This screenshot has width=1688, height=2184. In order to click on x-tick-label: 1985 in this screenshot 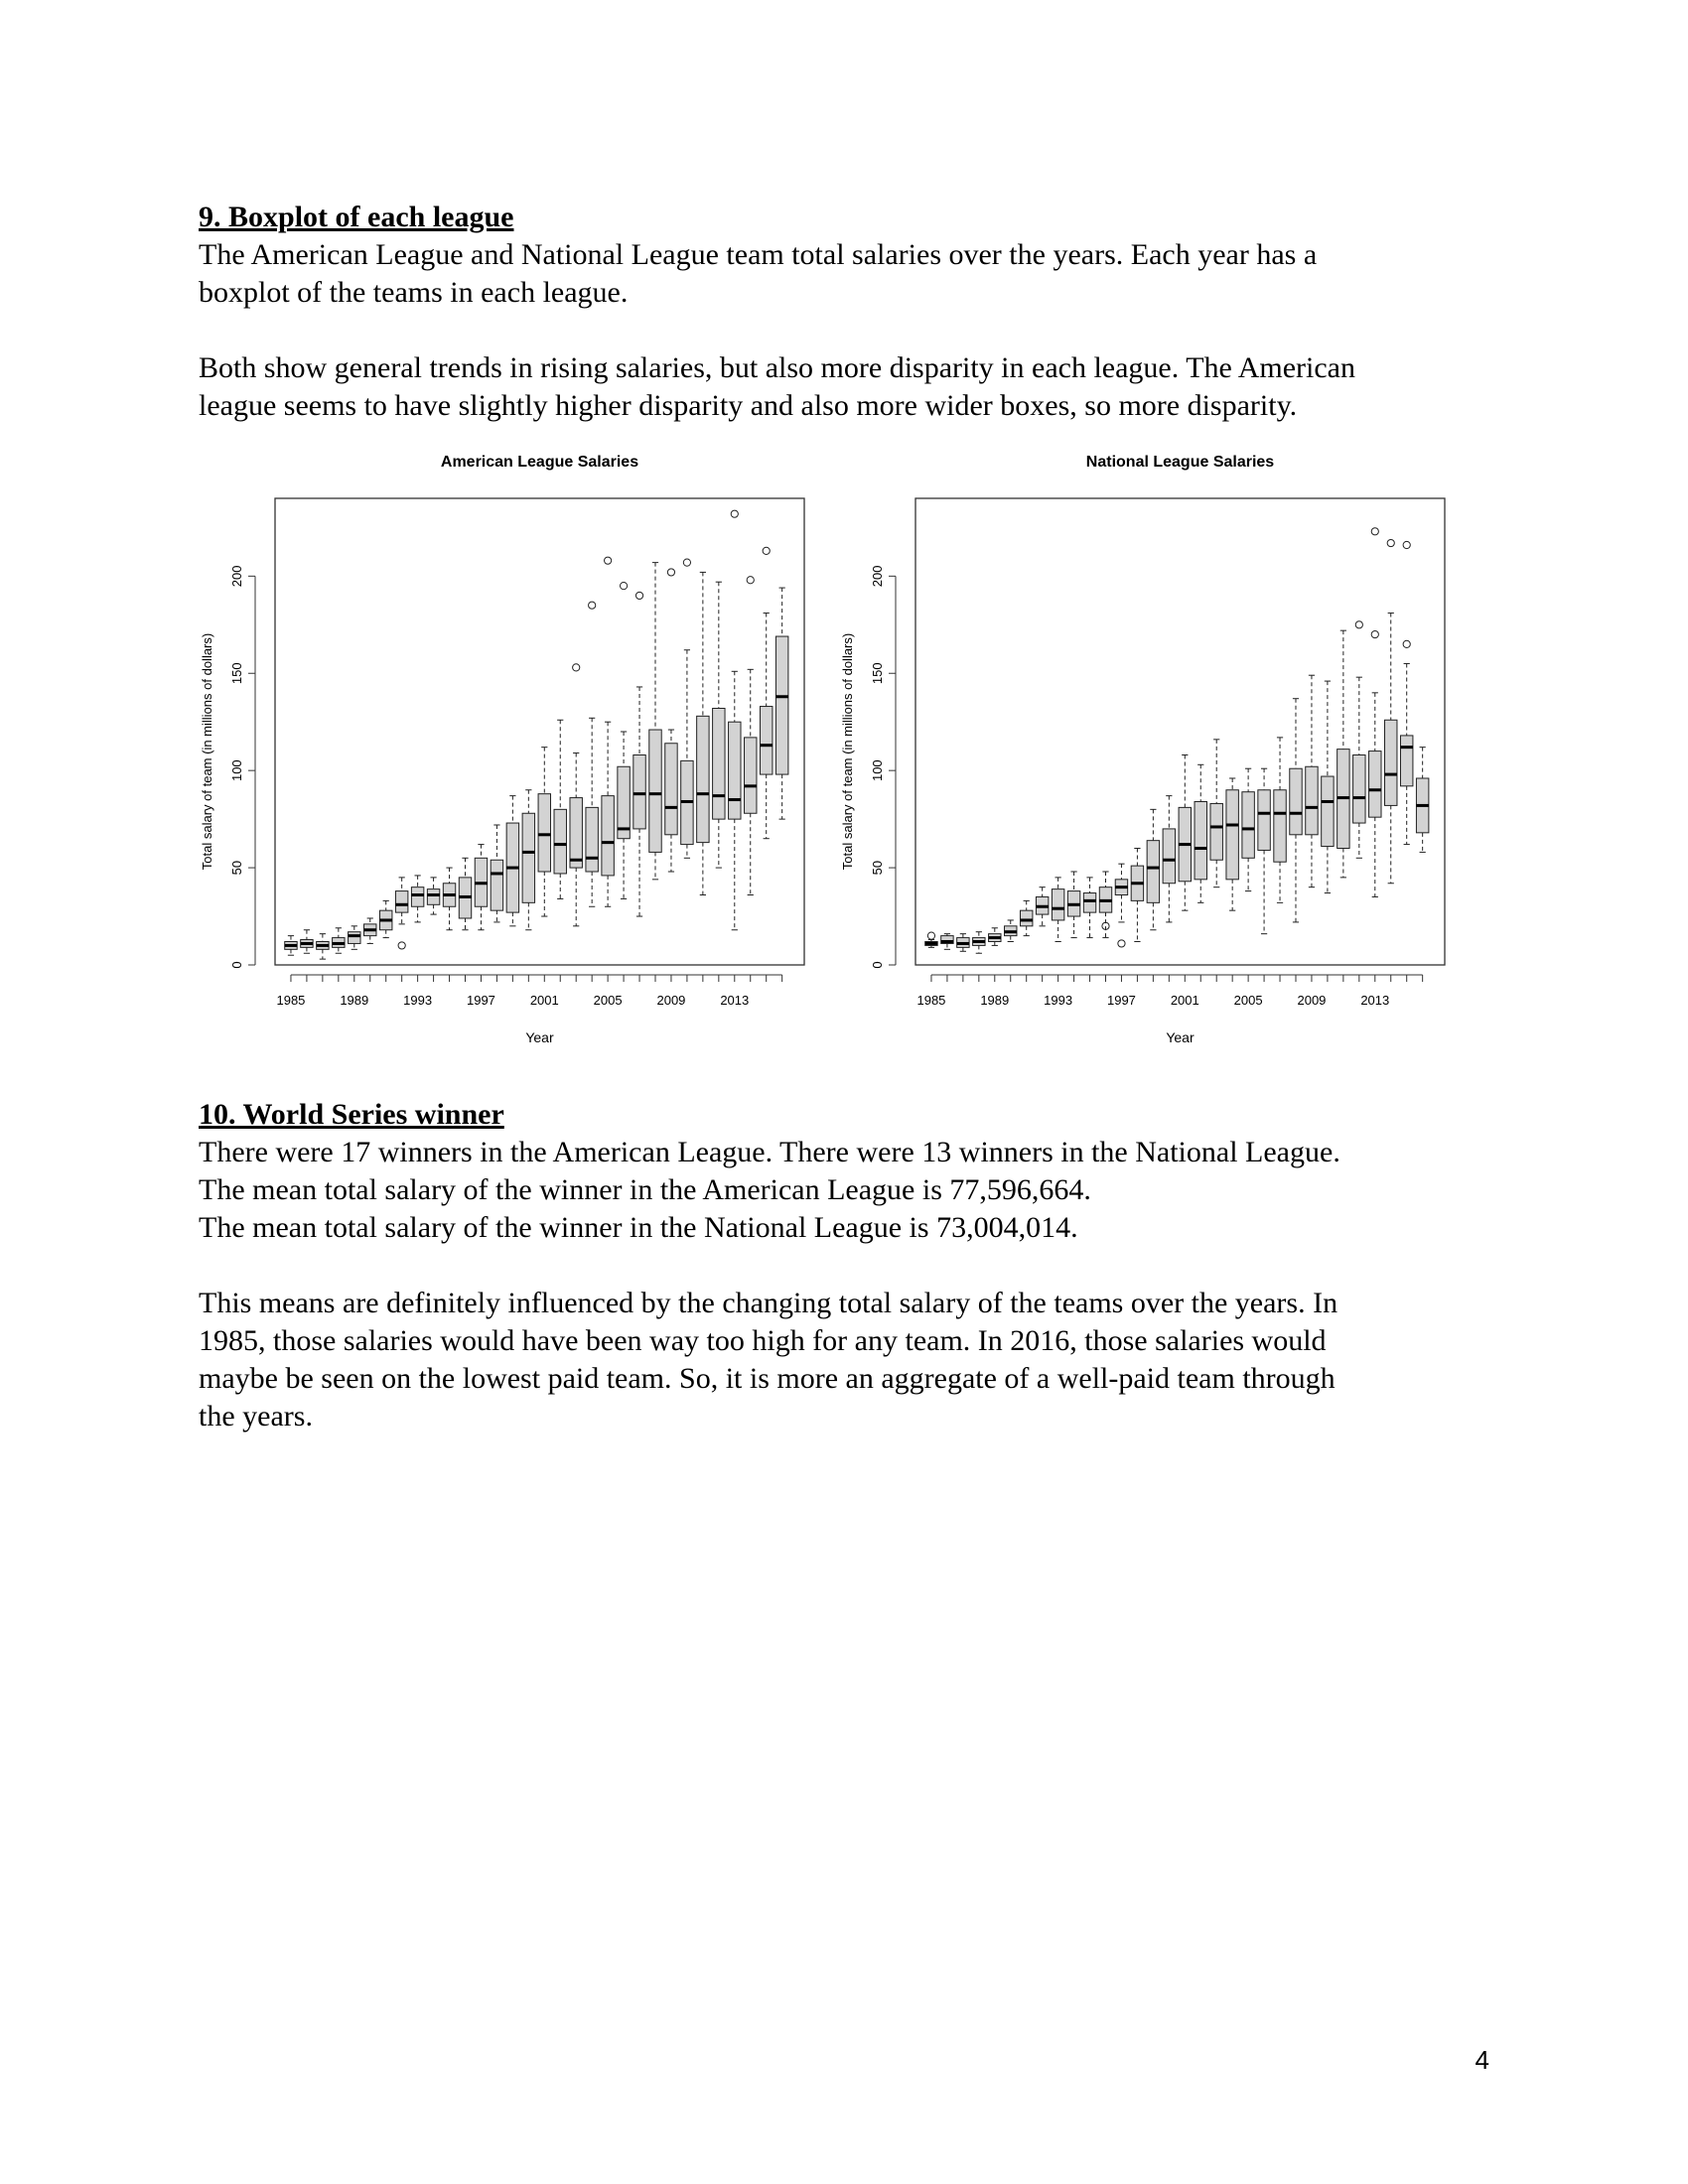, I will do `click(290, 1000)`.